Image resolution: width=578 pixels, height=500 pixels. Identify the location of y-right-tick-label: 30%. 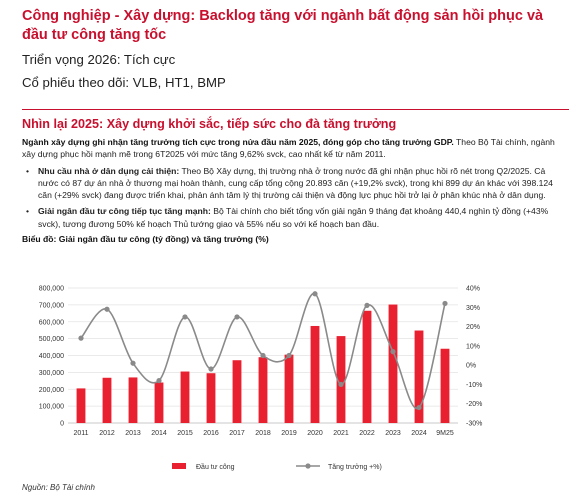
(473, 308).